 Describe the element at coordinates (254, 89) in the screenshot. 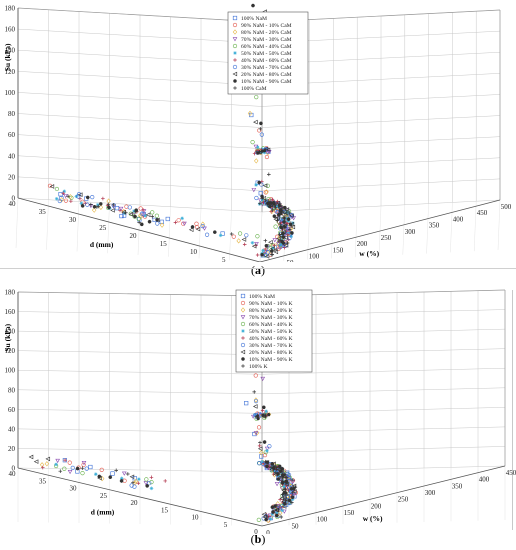

I see `legend-entry-label: 100% CaM` at that location.